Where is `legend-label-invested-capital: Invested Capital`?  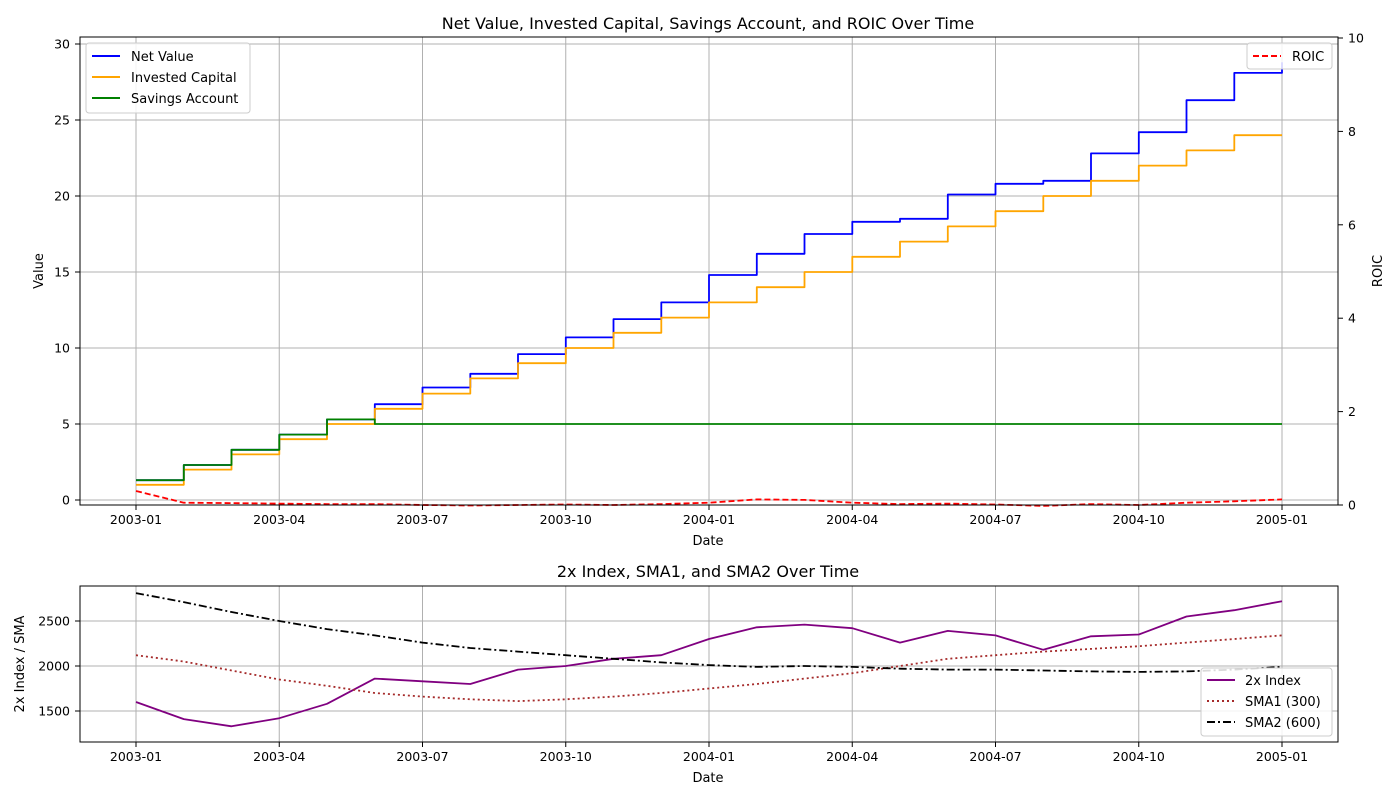 legend-label-invested-capital: Invested Capital is located at coordinates (184, 78).